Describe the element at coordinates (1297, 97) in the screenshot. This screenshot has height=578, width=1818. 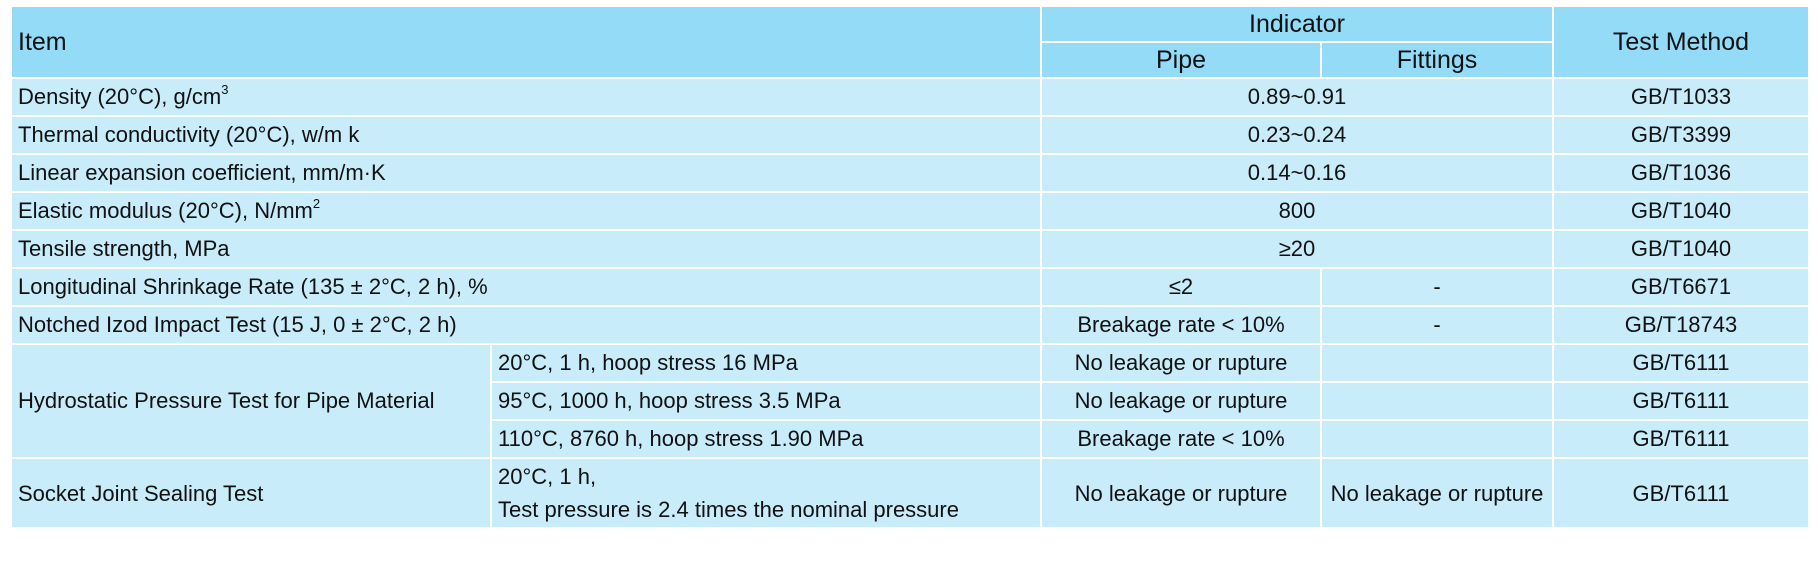
I see `indicator-cell: 0.89~0.91` at that location.